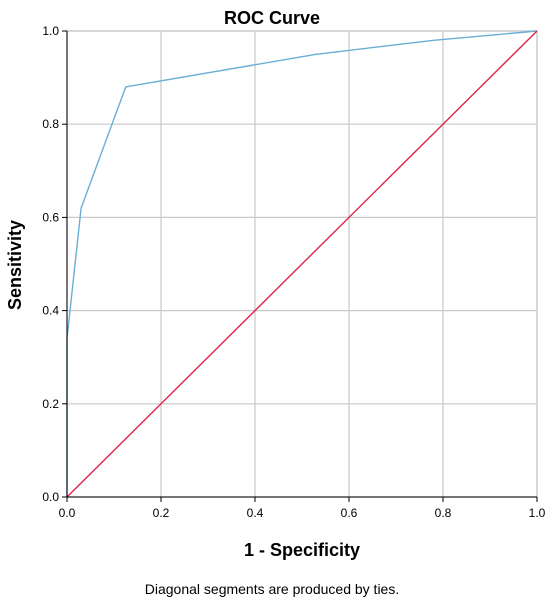  I want to click on x-tick-label: 0.8, so click(443, 513).